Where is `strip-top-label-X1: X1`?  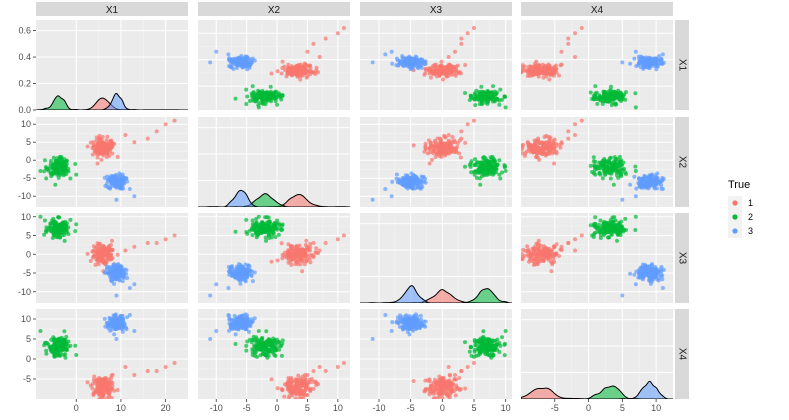
strip-top-label-X1: X1 is located at coordinates (112, 10).